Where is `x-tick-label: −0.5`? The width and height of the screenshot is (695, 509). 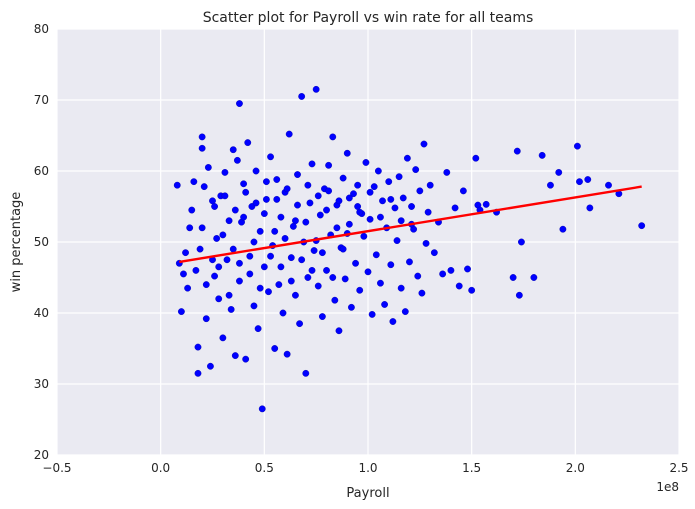
x-tick-label: −0.5 is located at coordinates (56, 468).